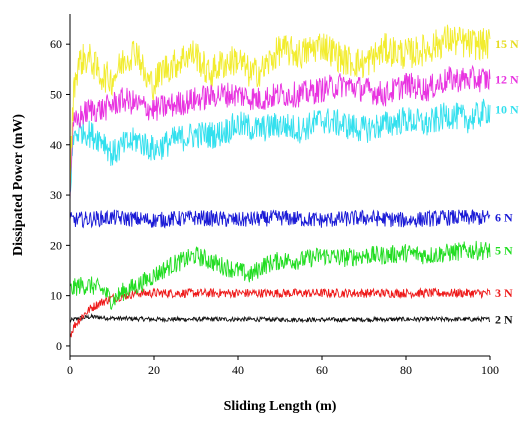 This screenshot has height=425, width=531. I want to click on x-tick-label: 60, so click(322, 370).